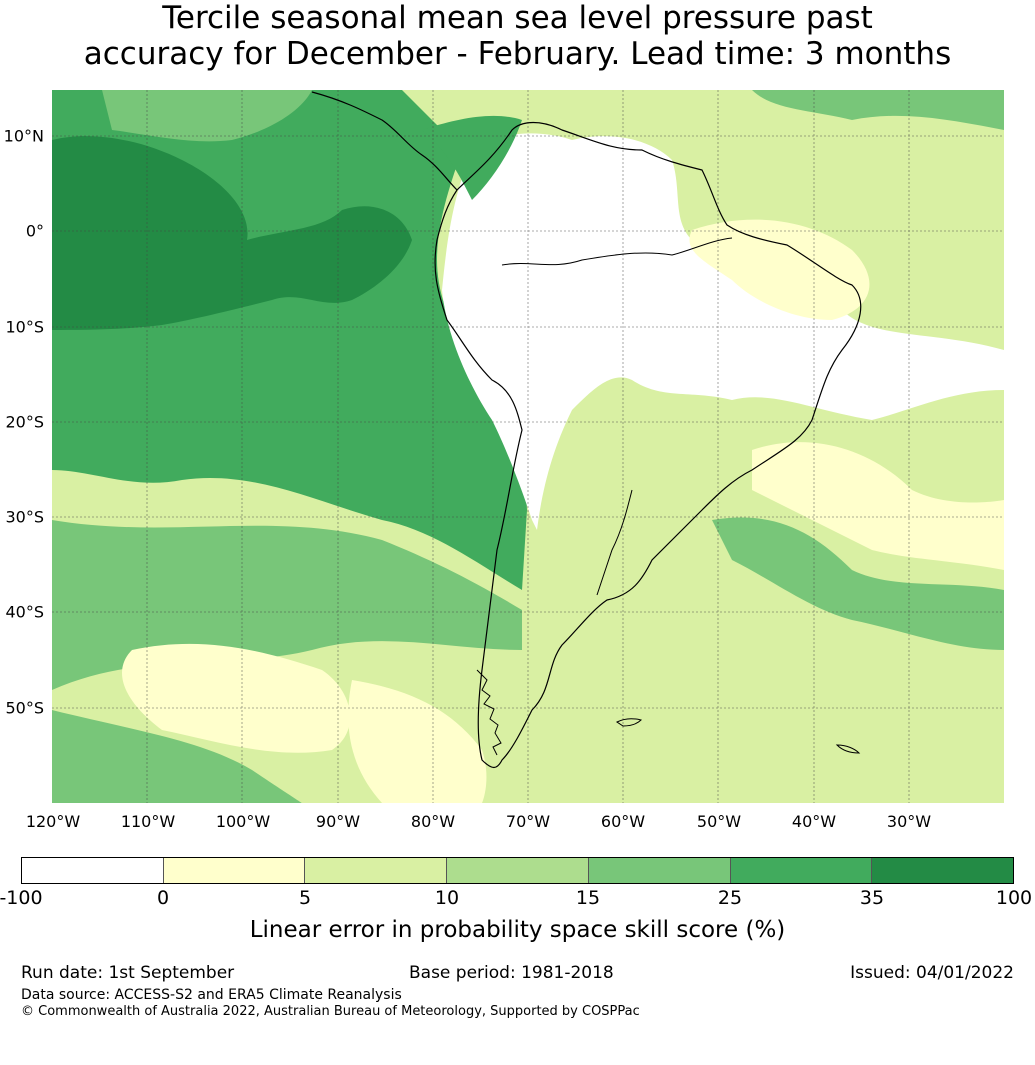 This screenshot has height=1065, width=1035. What do you see at coordinates (24, 517) in the screenshot?
I see `lat-label: 30°S` at bounding box center [24, 517].